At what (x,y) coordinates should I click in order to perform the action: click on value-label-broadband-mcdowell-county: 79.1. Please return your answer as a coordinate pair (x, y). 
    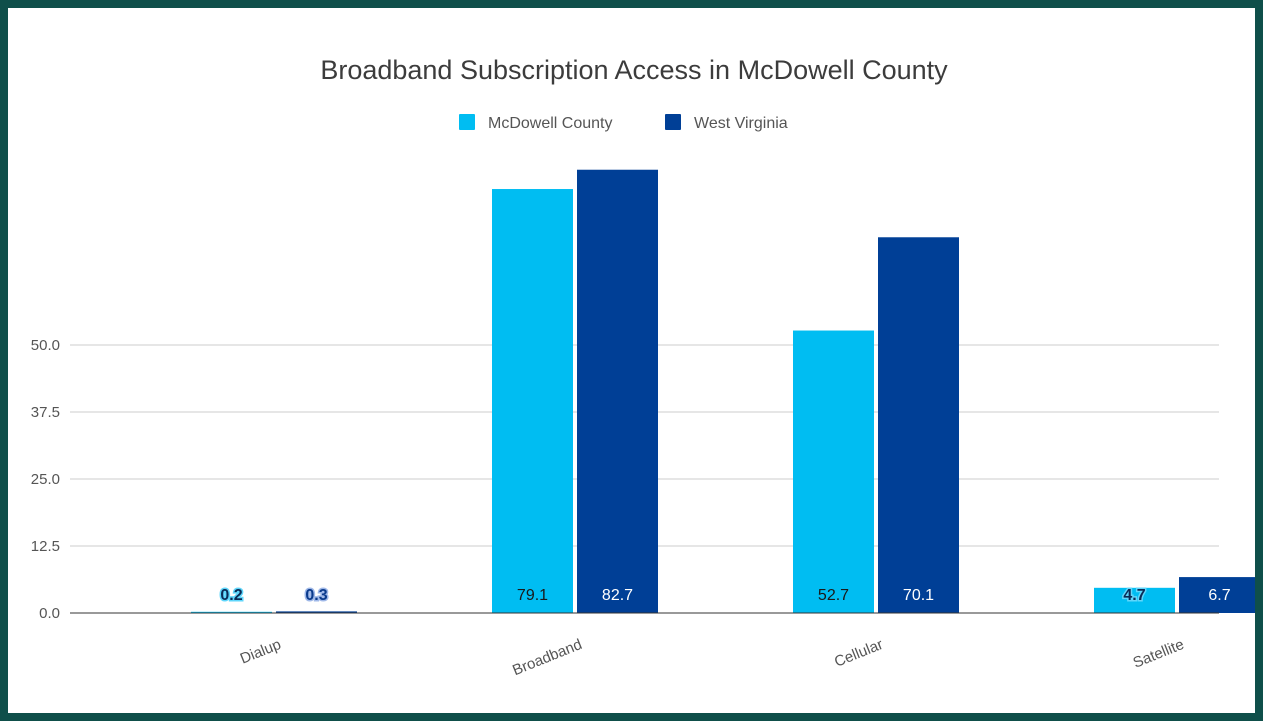
    Looking at the image, I should click on (532, 595).